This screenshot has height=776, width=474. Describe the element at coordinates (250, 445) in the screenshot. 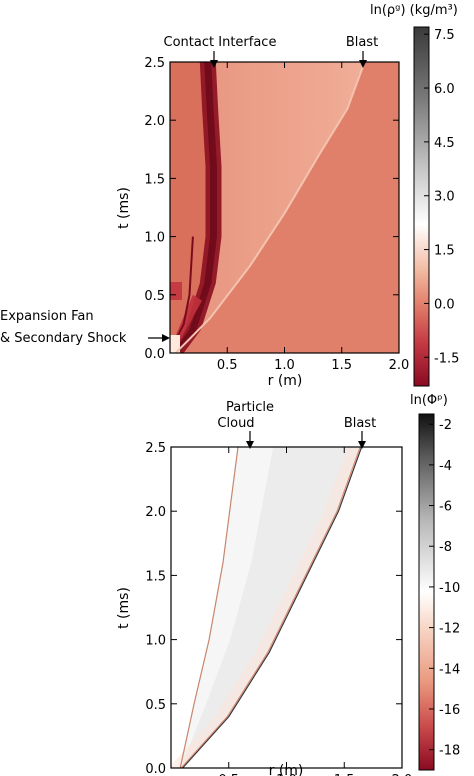

I see `particle-cloud-arrowhead` at that location.